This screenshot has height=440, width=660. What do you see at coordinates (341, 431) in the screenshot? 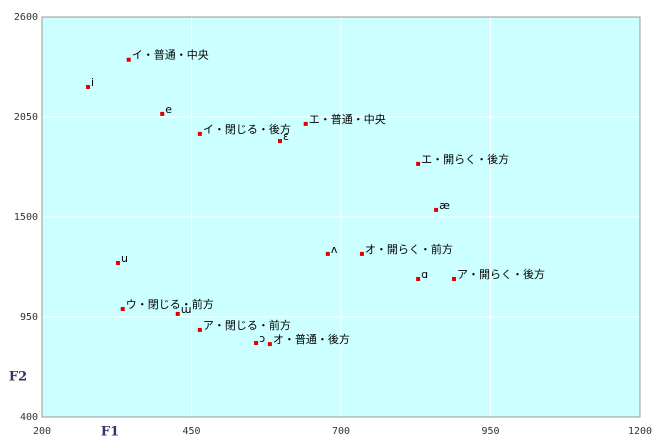
I see `x-tick-label: 700` at bounding box center [341, 431].